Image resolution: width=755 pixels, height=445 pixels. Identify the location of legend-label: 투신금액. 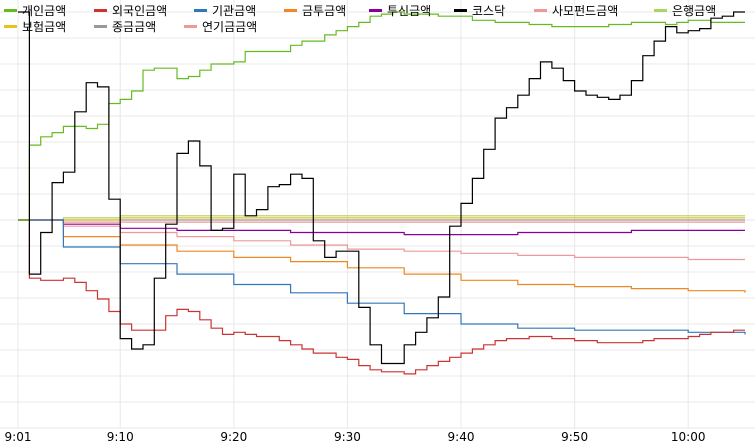
(409, 10).